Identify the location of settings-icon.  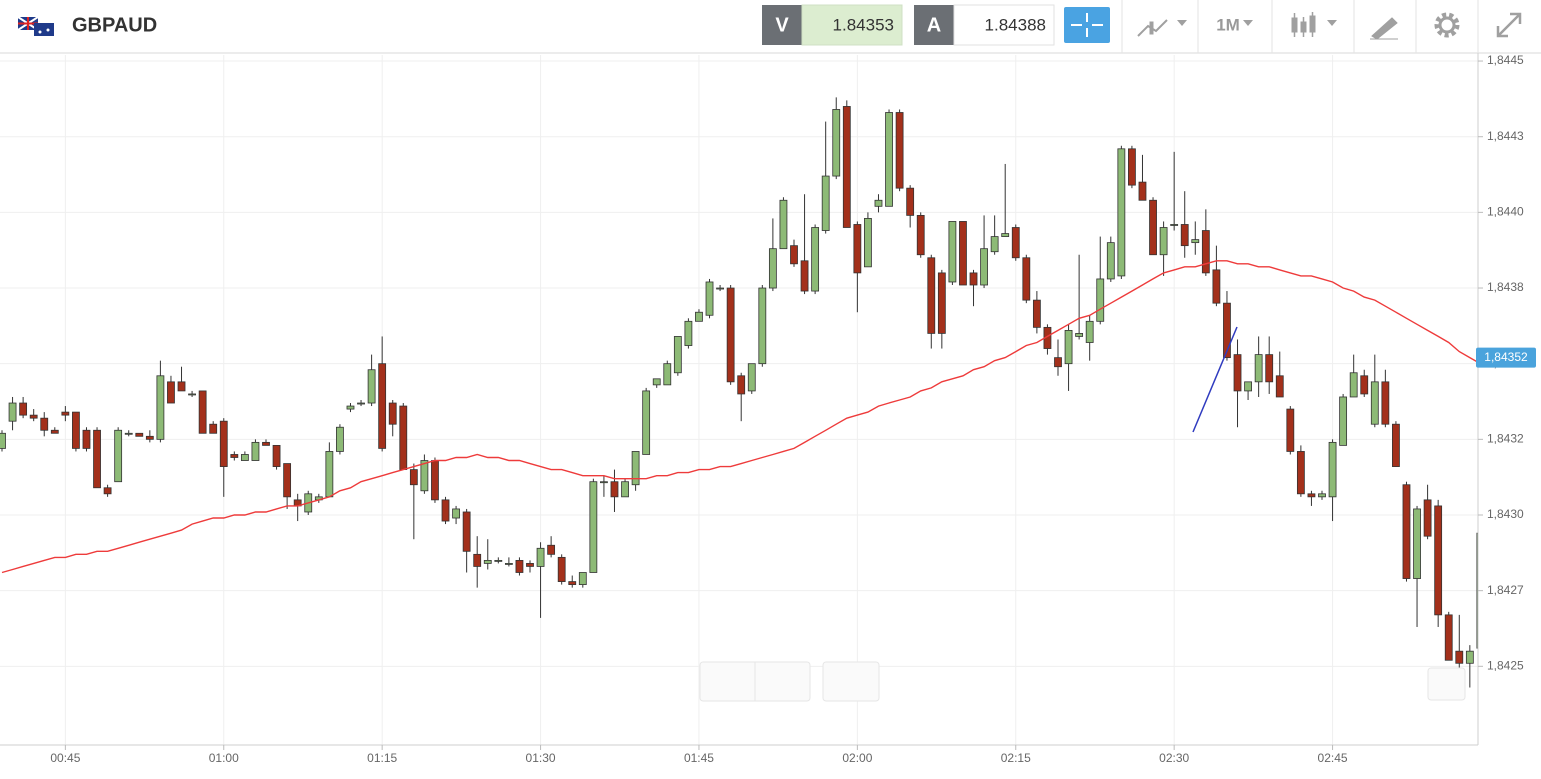
(1447, 25).